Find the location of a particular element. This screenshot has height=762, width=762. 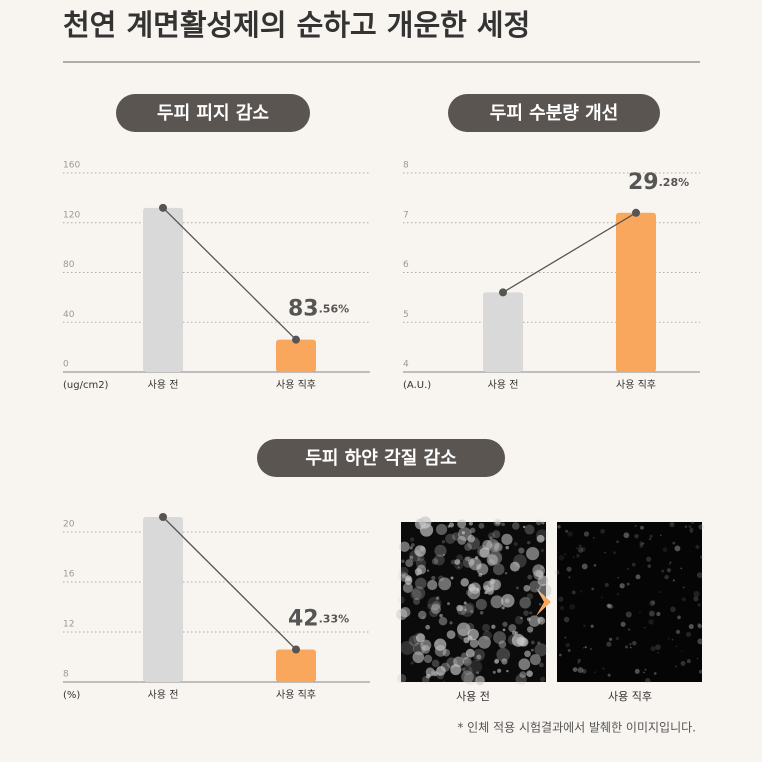

connector-line is located at coordinates (229, 274).